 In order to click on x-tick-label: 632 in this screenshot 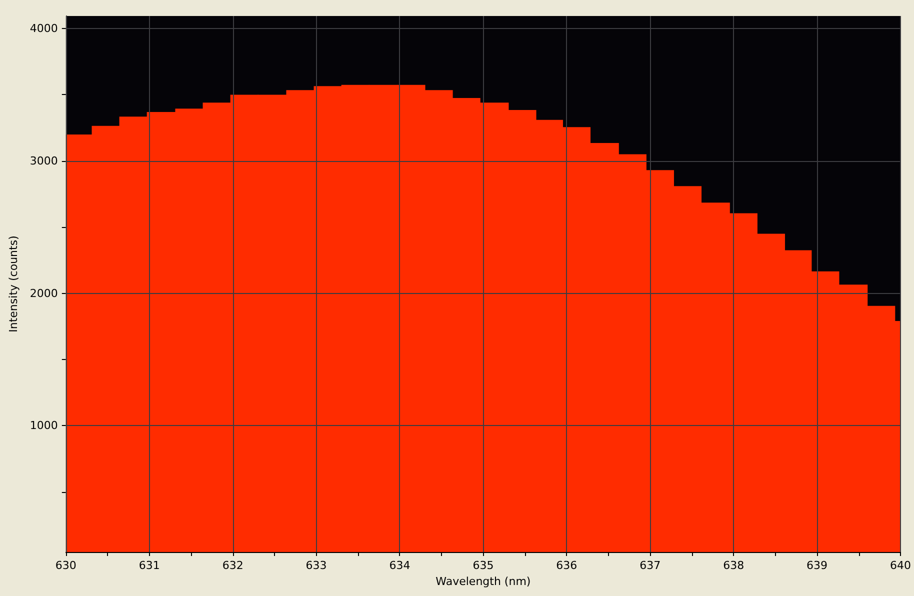, I will do `click(233, 565)`.